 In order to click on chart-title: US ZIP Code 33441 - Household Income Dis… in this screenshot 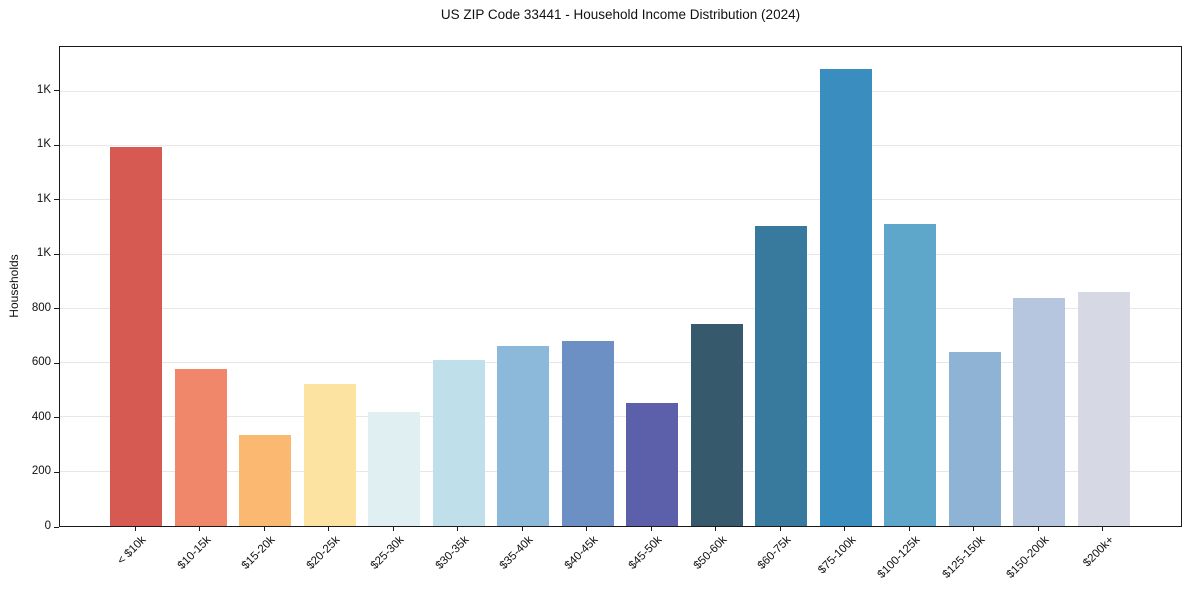, I will do `click(620, 14)`.